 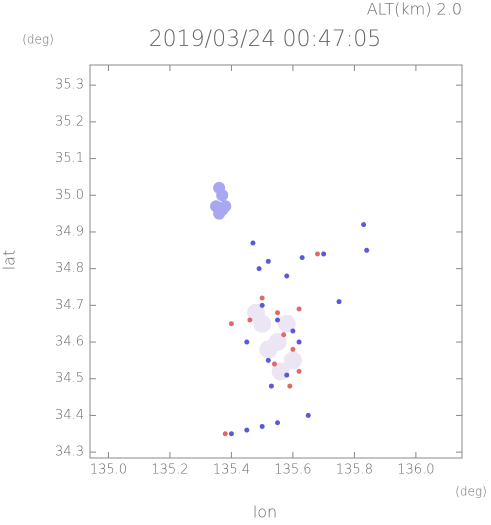 I want to click on chart-subtitle: ALT(km) 2.0, so click(x=414, y=9).